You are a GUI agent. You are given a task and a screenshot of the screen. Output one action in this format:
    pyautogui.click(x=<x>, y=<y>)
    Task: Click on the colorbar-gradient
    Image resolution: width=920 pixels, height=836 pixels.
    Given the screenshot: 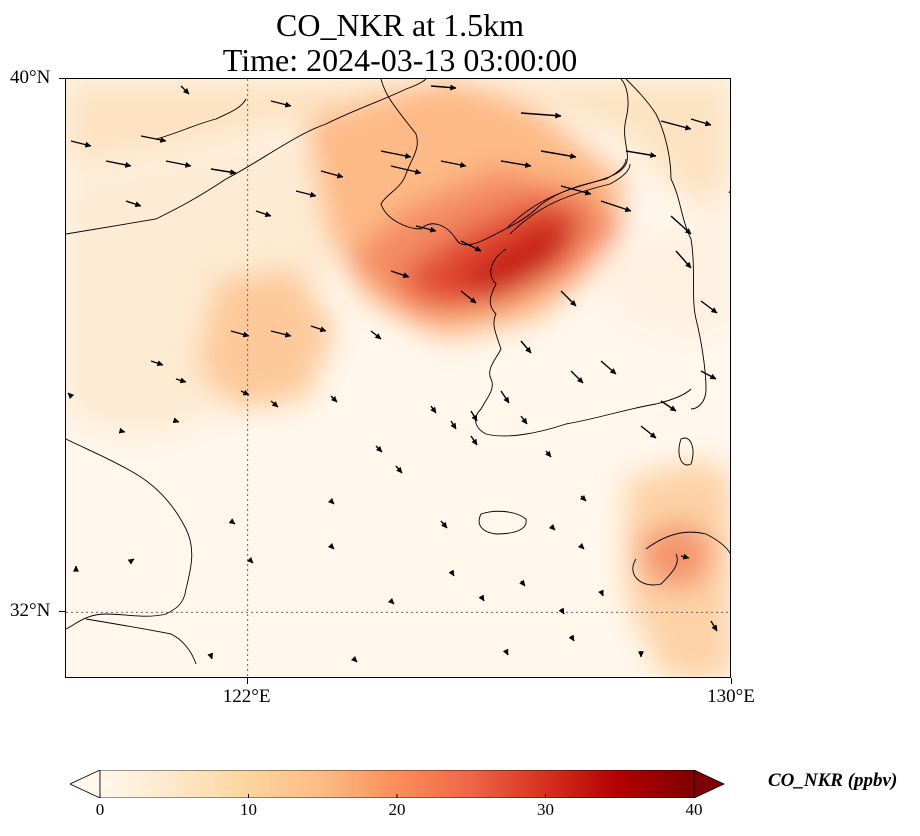 What is the action you would take?
    pyautogui.click(x=397, y=784)
    